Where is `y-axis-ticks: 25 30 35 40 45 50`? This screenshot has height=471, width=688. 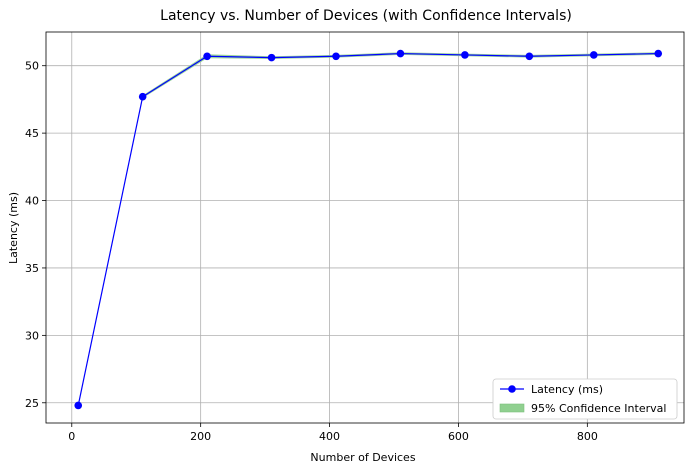 y-axis-ticks: 25 30 35 40 45 50 is located at coordinates (35, 235).